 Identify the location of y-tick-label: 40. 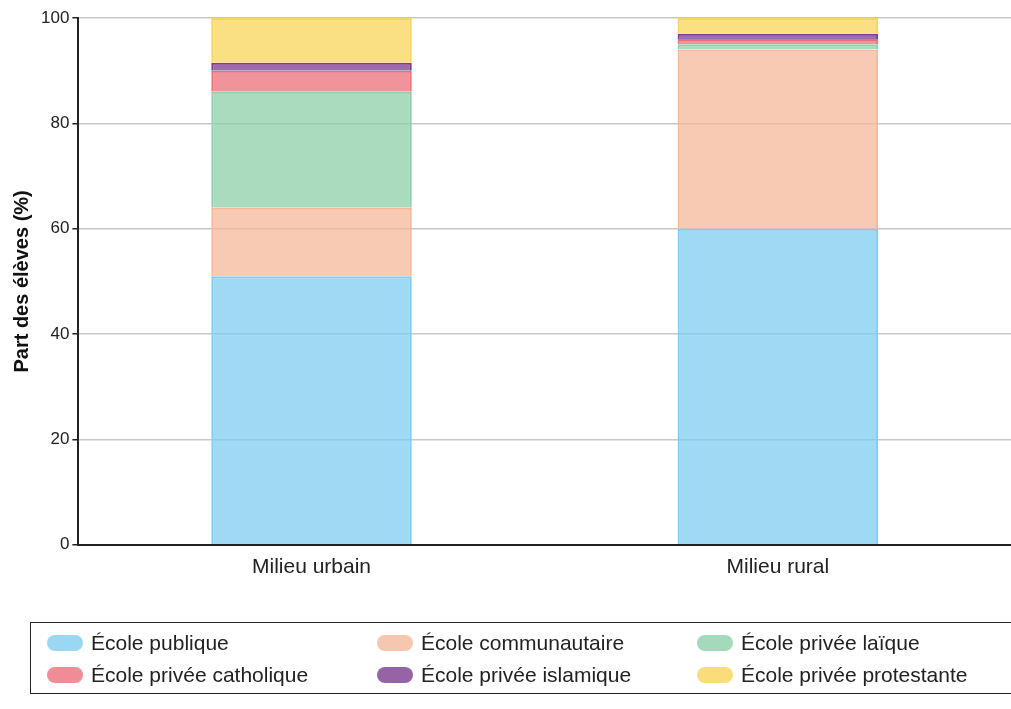
(60, 333).